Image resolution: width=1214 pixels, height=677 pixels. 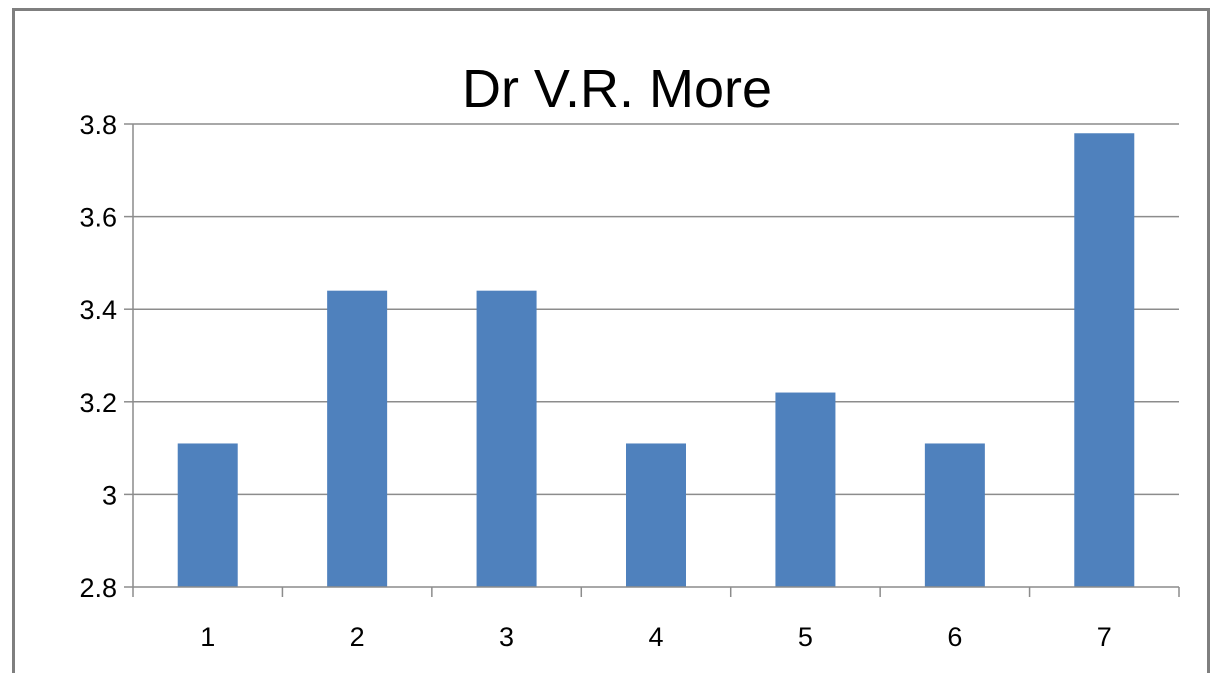 What do you see at coordinates (357, 637) in the screenshot?
I see `x-tick-label: 2` at bounding box center [357, 637].